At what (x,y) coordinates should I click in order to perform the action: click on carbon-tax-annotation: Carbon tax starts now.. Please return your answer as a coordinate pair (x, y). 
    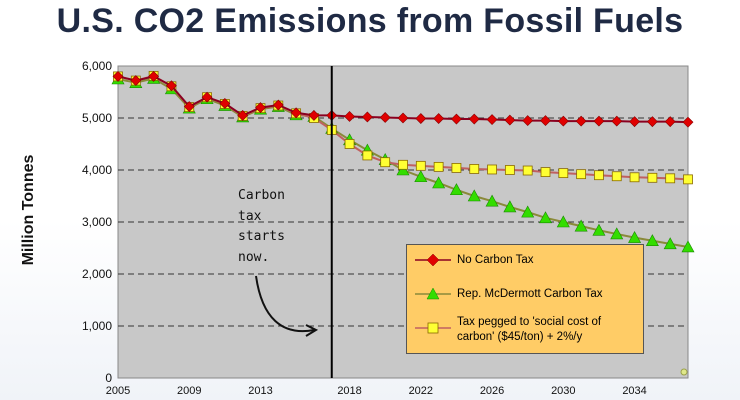
    Looking at the image, I should click on (273, 227).